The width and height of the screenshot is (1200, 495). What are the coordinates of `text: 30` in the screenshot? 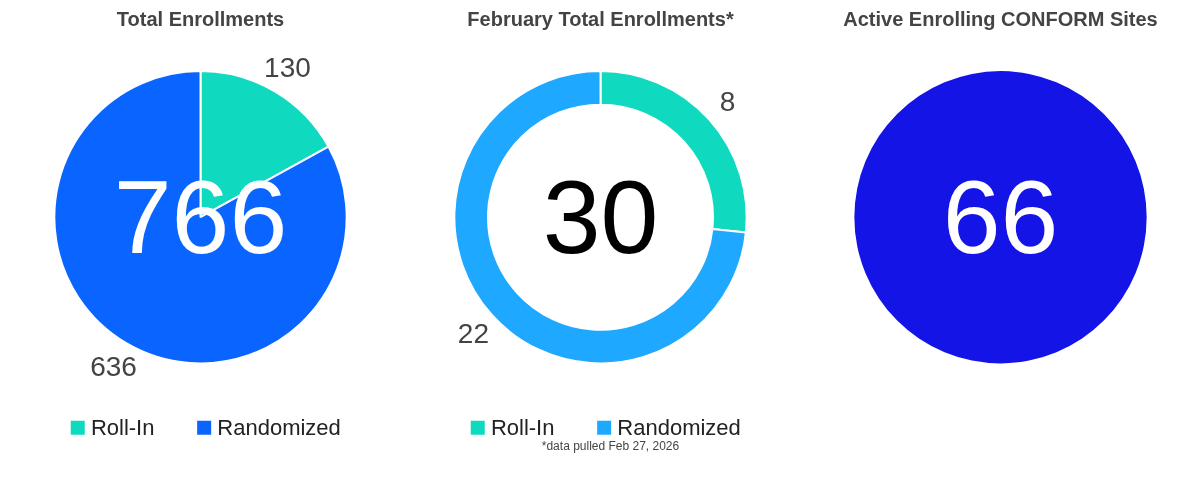 It's located at (600, 217).